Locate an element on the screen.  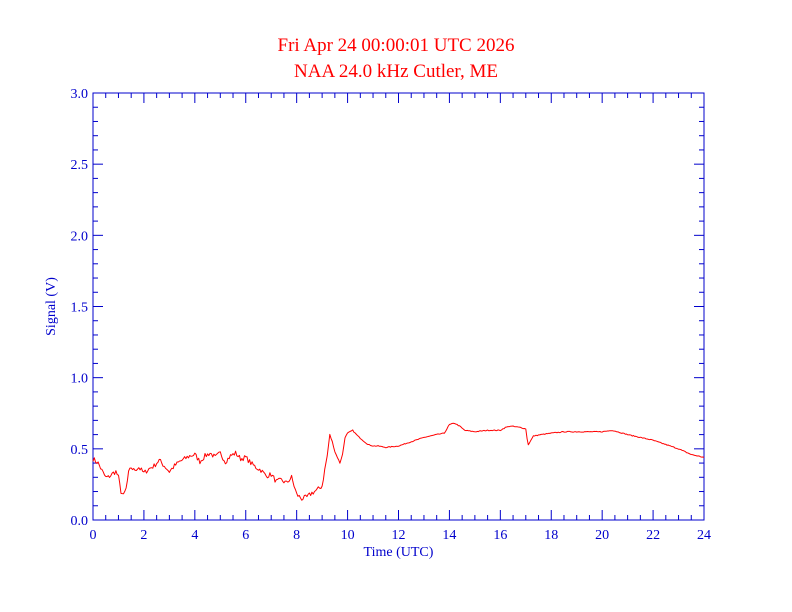
x-tick-label: 6 is located at coordinates (245, 535).